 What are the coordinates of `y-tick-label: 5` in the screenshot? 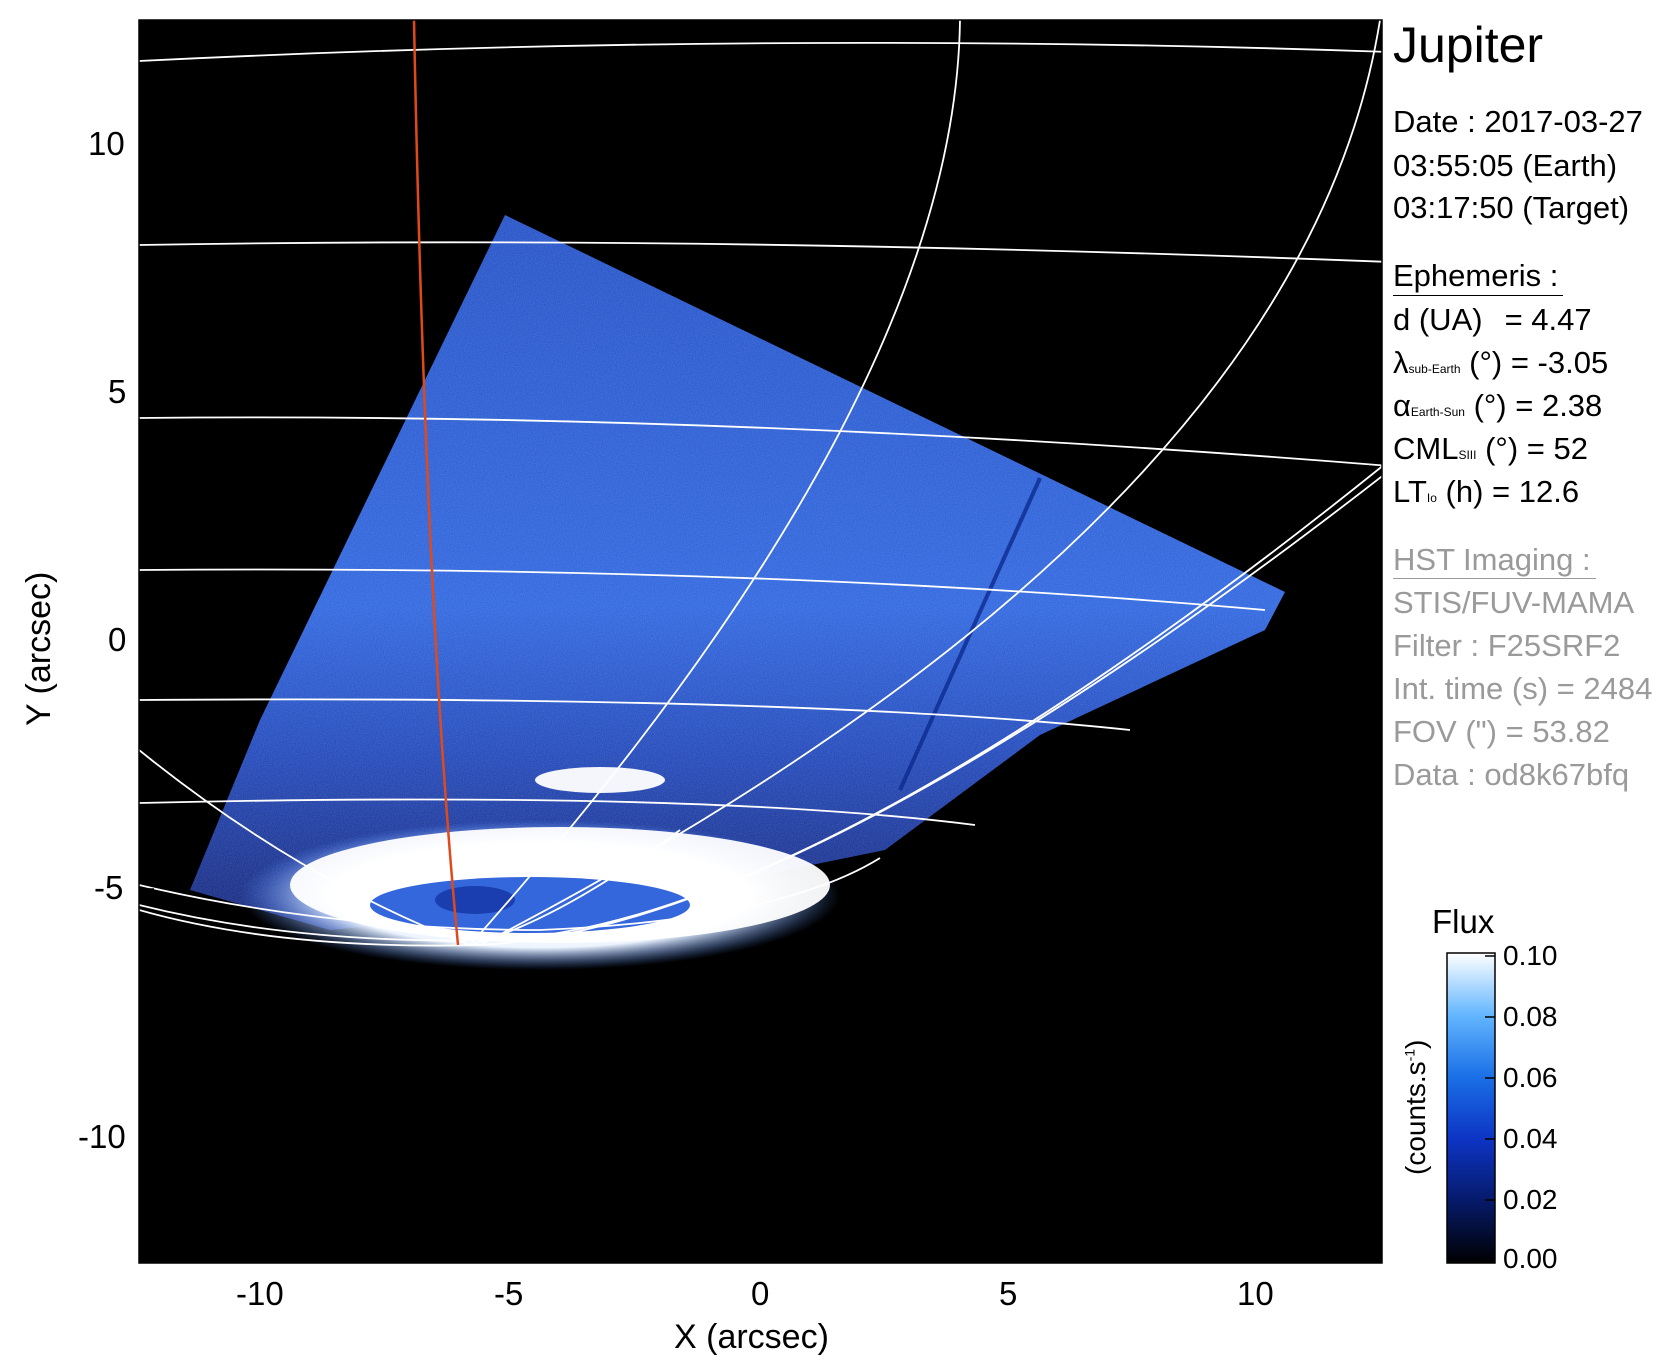 It's located at (117, 391).